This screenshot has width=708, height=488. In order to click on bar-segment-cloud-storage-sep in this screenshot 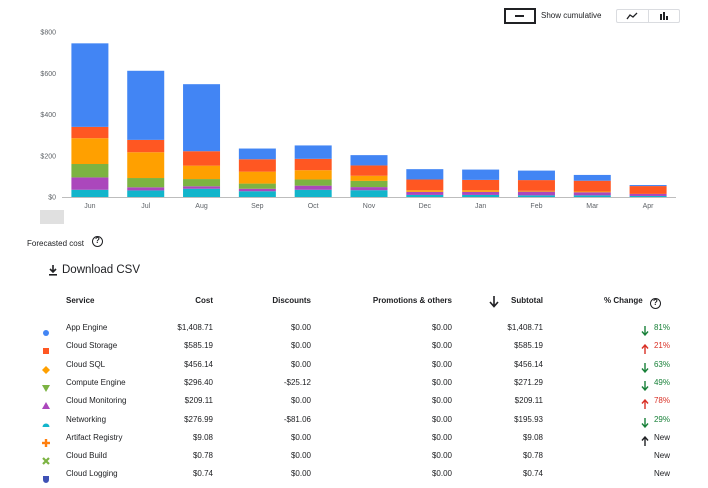, I will do `click(257, 165)`.